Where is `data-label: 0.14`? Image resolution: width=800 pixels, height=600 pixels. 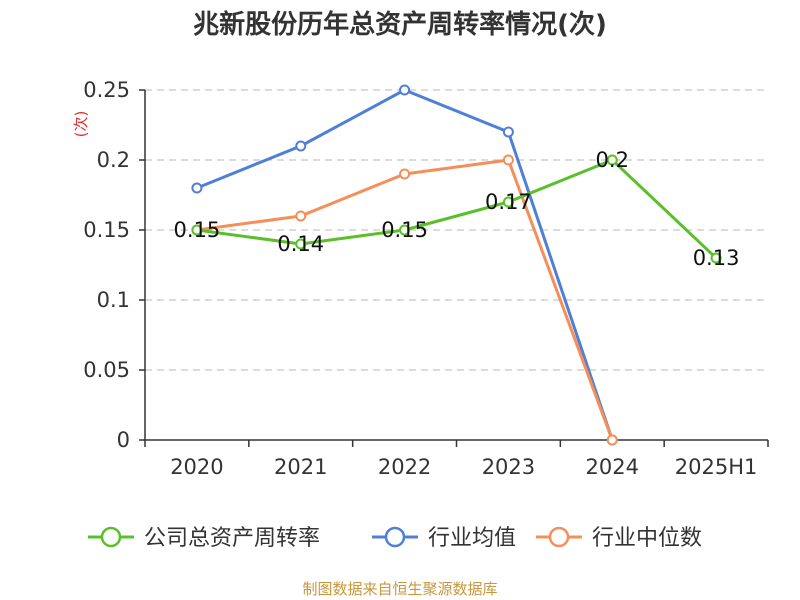
data-label: 0.14 is located at coordinates (300, 244).